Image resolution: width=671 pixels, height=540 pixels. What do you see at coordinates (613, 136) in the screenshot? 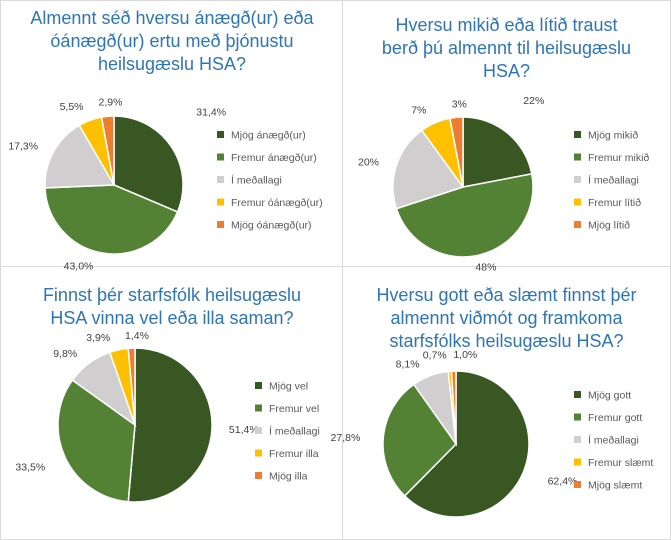
I see `legend-label: Mjög mikið` at bounding box center [613, 136].